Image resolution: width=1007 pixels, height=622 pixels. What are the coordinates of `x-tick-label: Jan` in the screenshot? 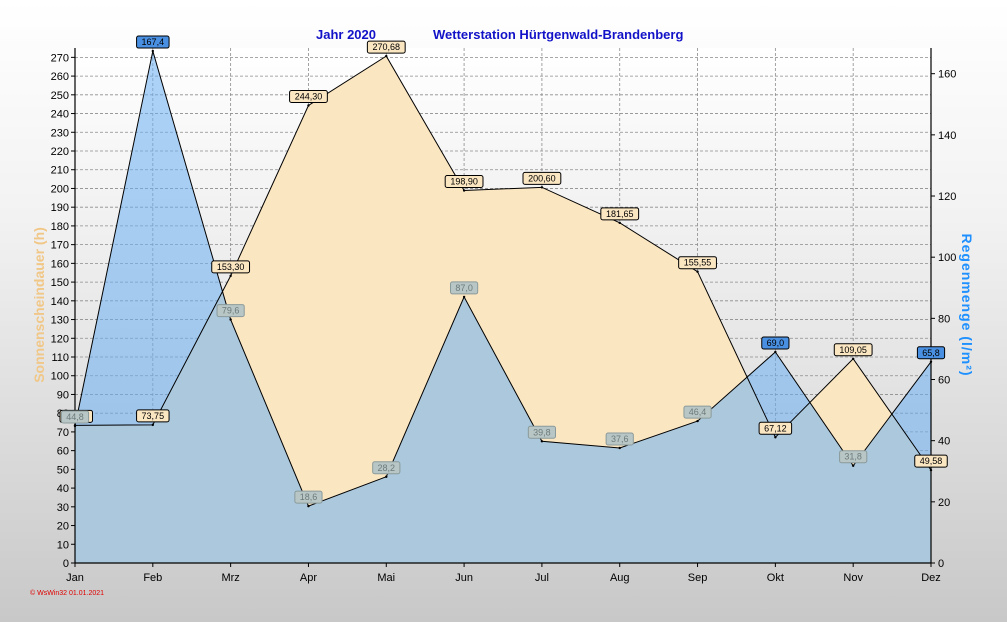 It's located at (75, 578).